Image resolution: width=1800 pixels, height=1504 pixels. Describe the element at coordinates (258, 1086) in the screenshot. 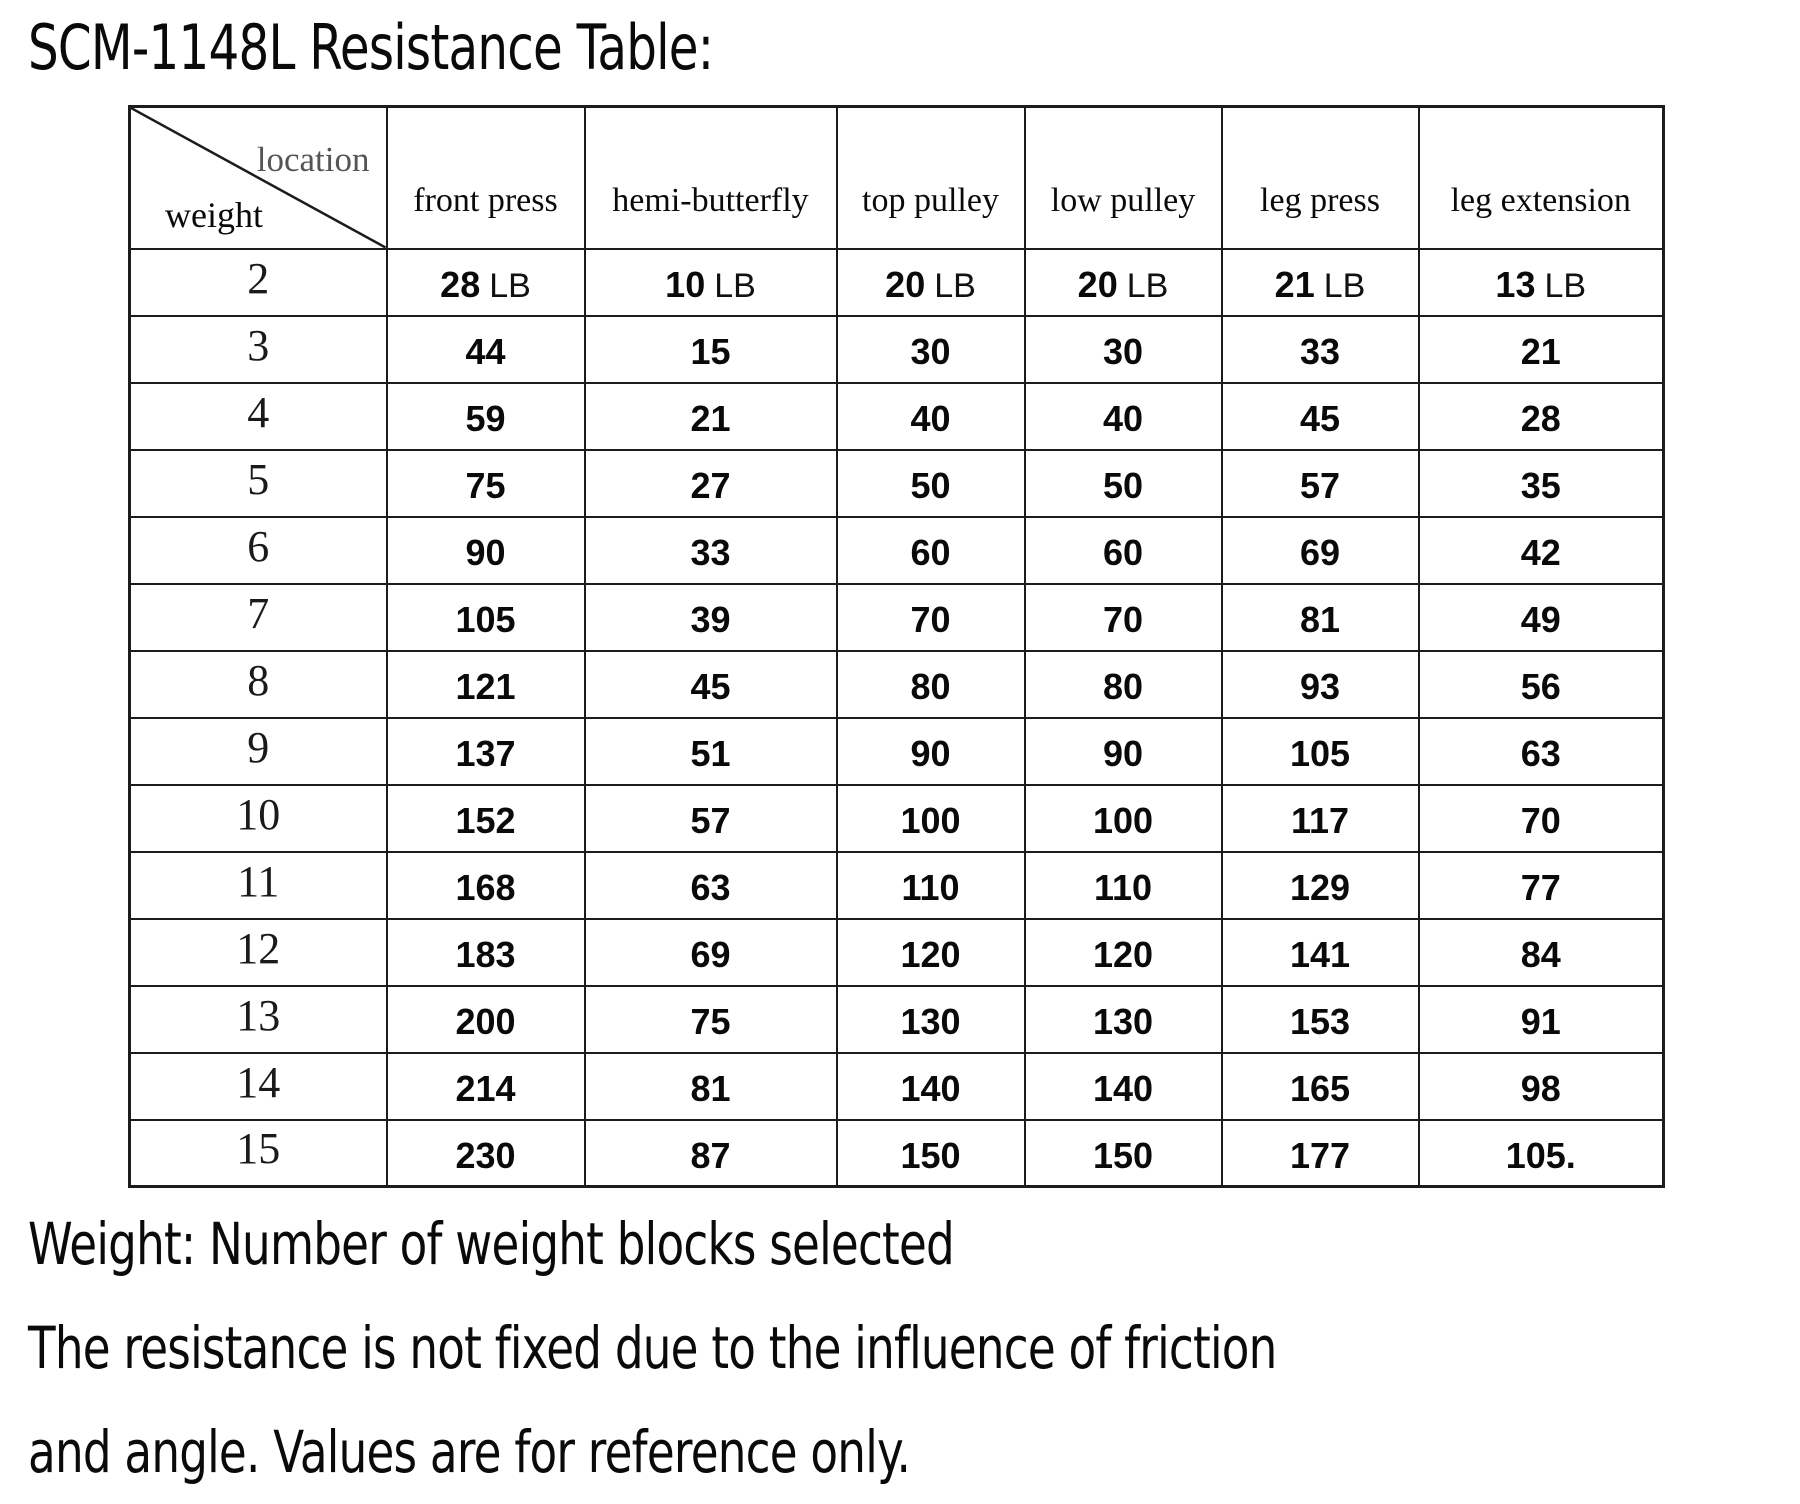

I see `weight-cell: 14` at that location.